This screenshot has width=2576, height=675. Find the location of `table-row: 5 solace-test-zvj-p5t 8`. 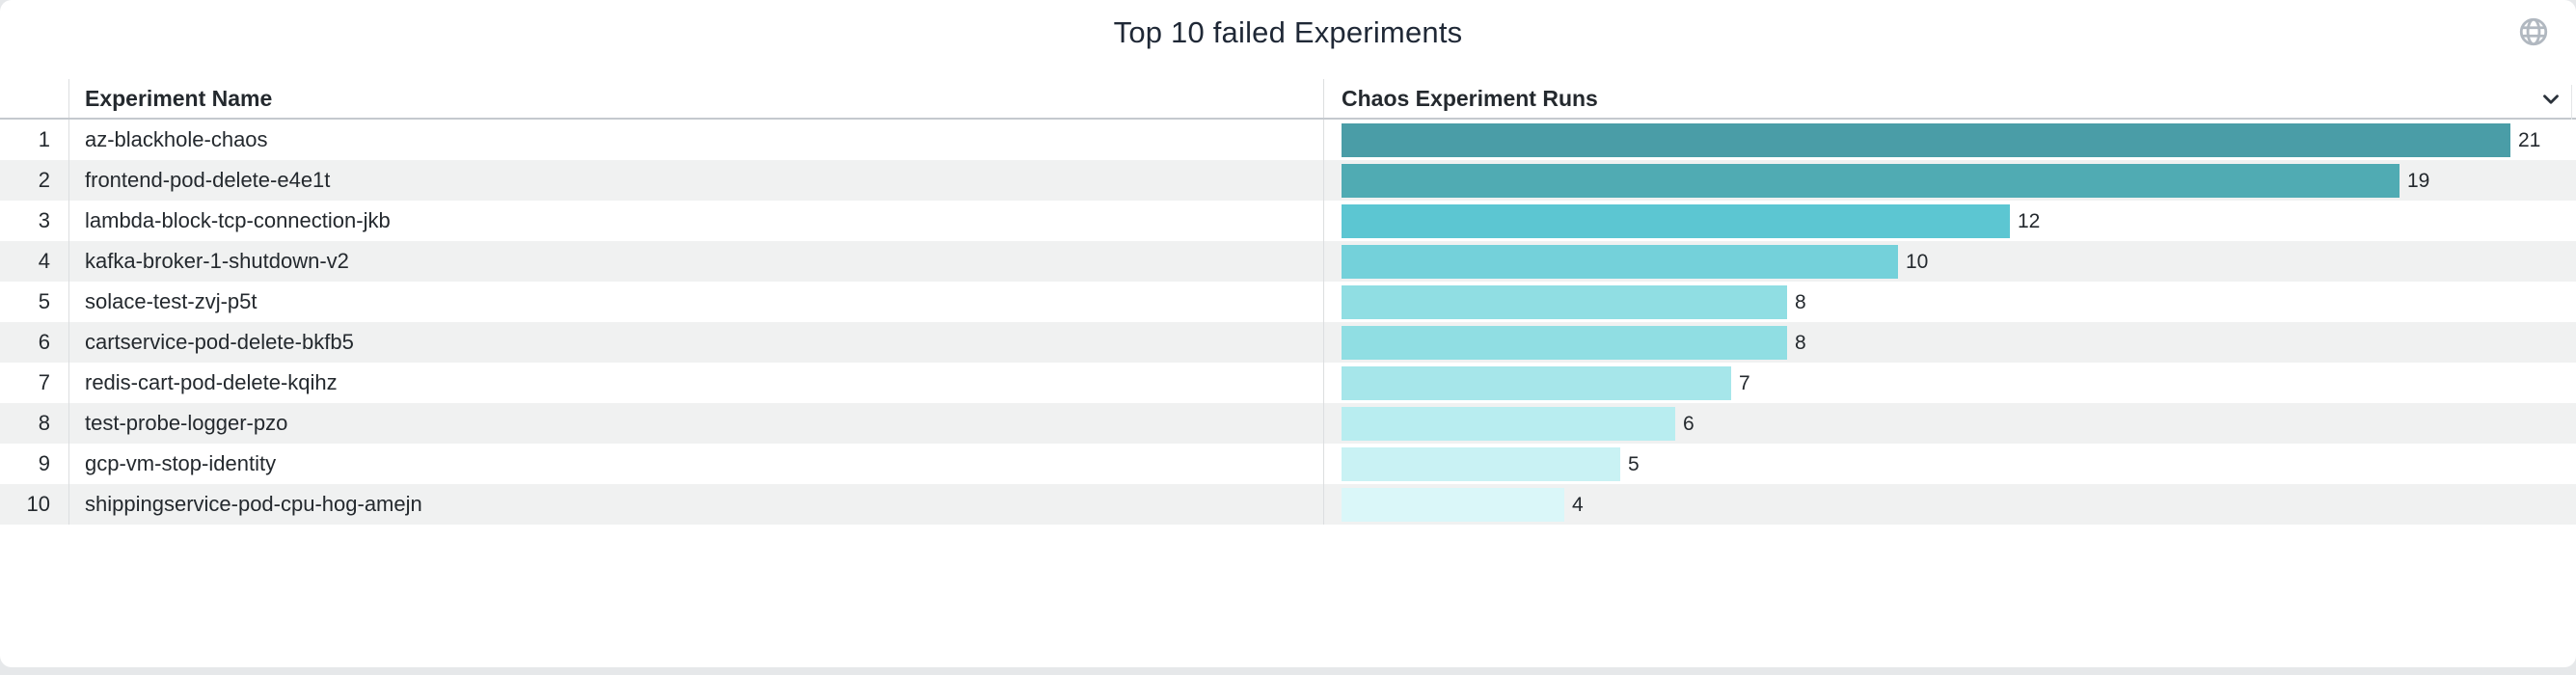

table-row: 5 solace-test-zvj-p5t 8 is located at coordinates (1288, 302).